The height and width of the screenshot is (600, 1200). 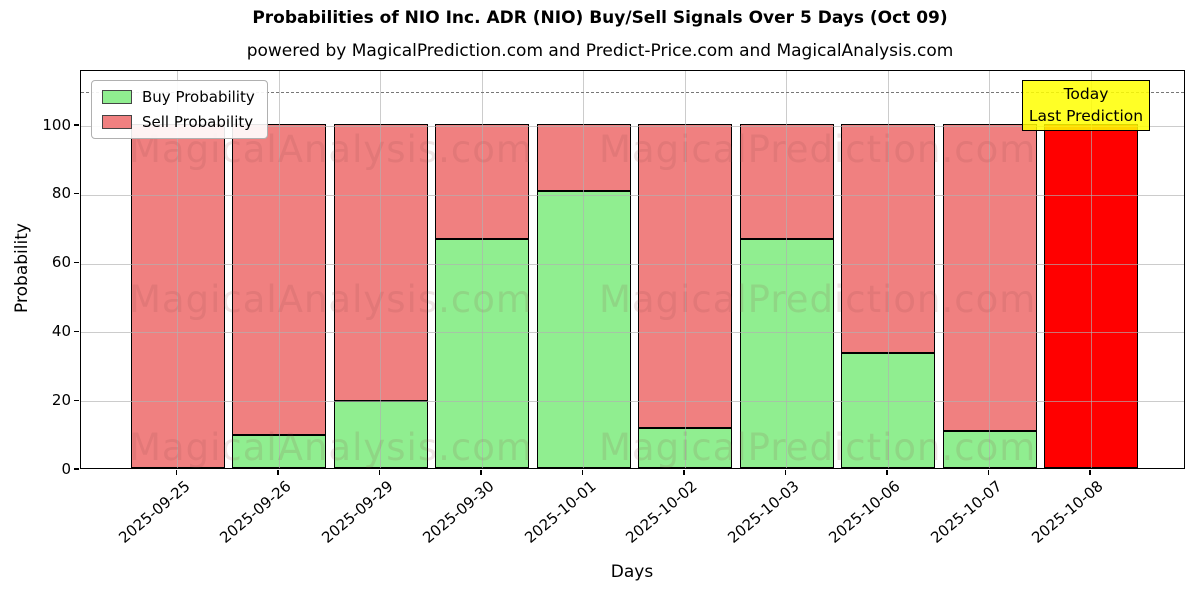 What do you see at coordinates (61, 330) in the screenshot?
I see `y-tick-label-40: 40` at bounding box center [61, 330].